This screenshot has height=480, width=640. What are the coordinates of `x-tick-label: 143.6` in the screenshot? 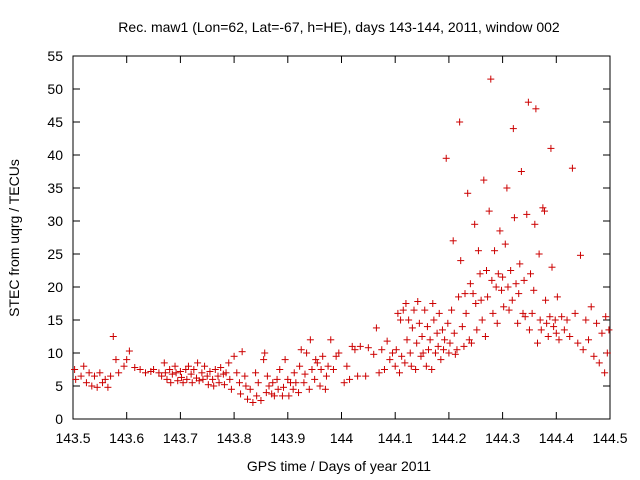 It's located at (126, 438).